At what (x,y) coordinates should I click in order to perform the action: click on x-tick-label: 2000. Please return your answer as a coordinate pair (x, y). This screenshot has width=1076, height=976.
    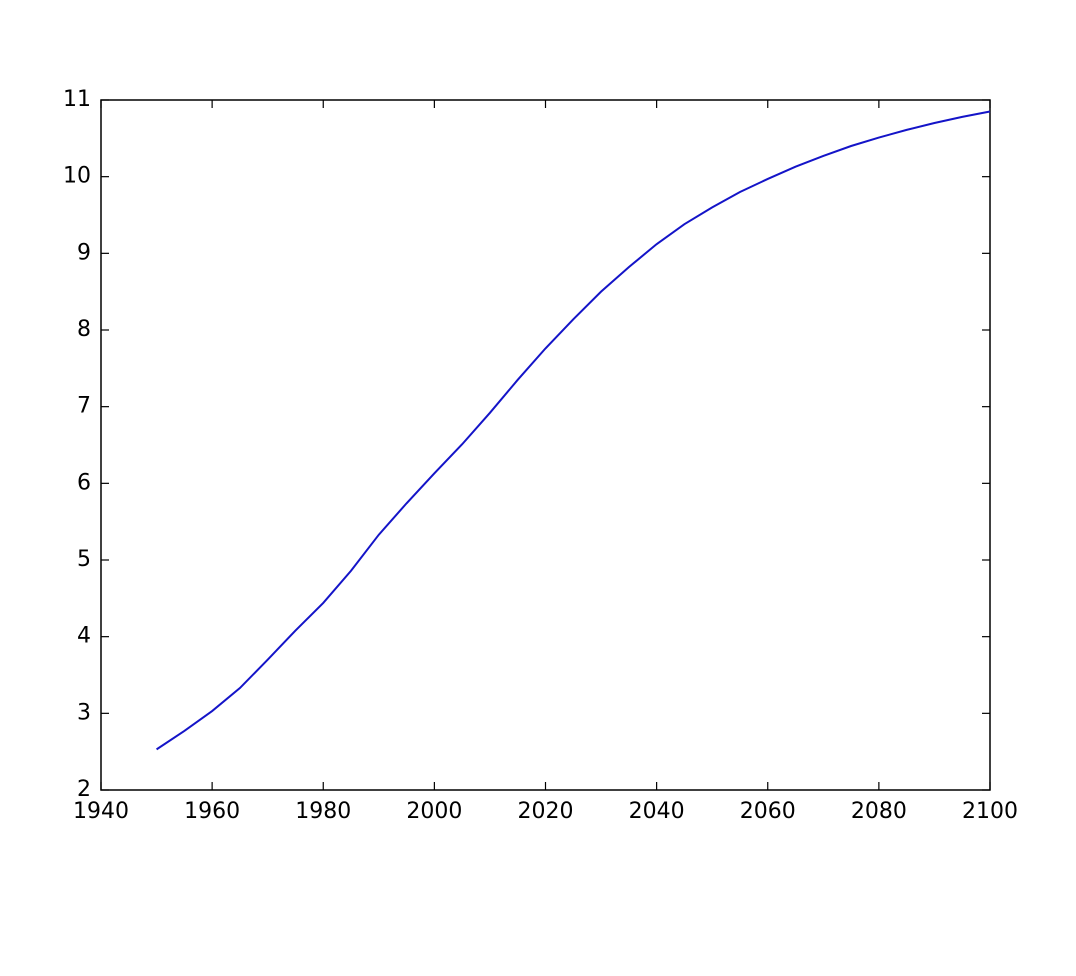
    Looking at the image, I should click on (434, 811).